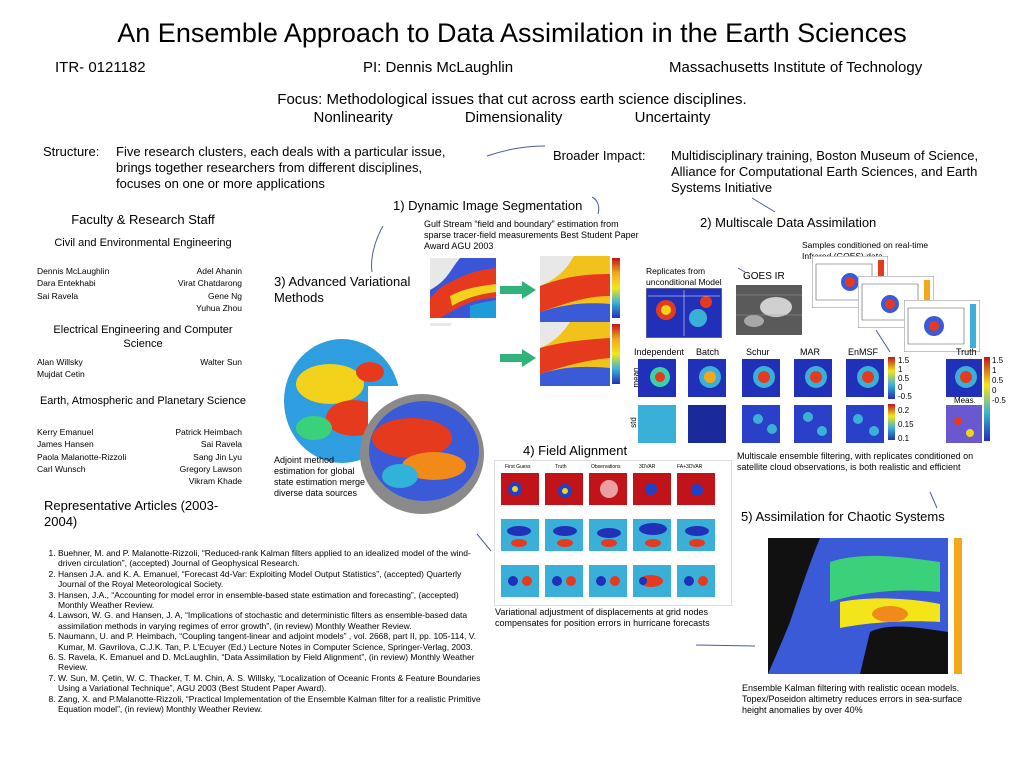  Describe the element at coordinates (65, 444) in the screenshot. I see `faculty-name: James Hansen` at that location.